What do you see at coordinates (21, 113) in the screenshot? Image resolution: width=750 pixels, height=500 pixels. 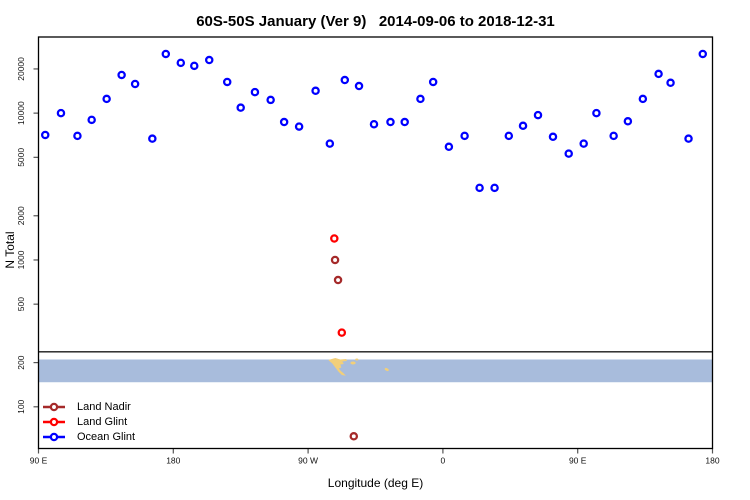 I see `y-tick-label: 10000` at bounding box center [21, 113].